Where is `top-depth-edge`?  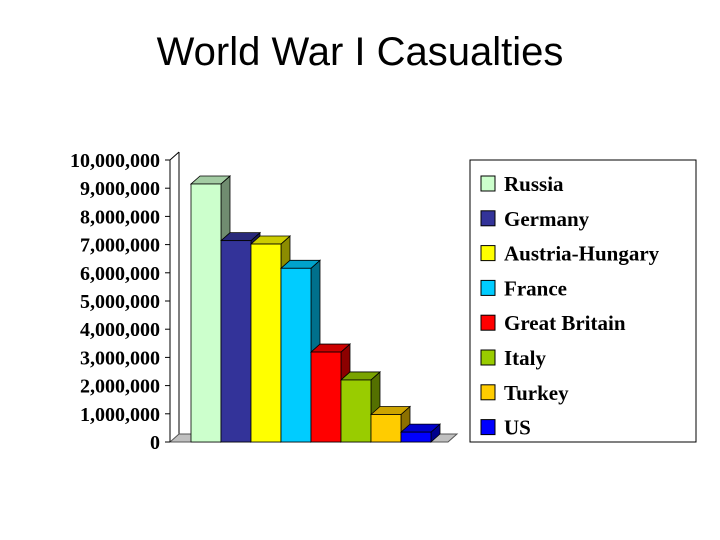 top-depth-edge is located at coordinates (174, 156).